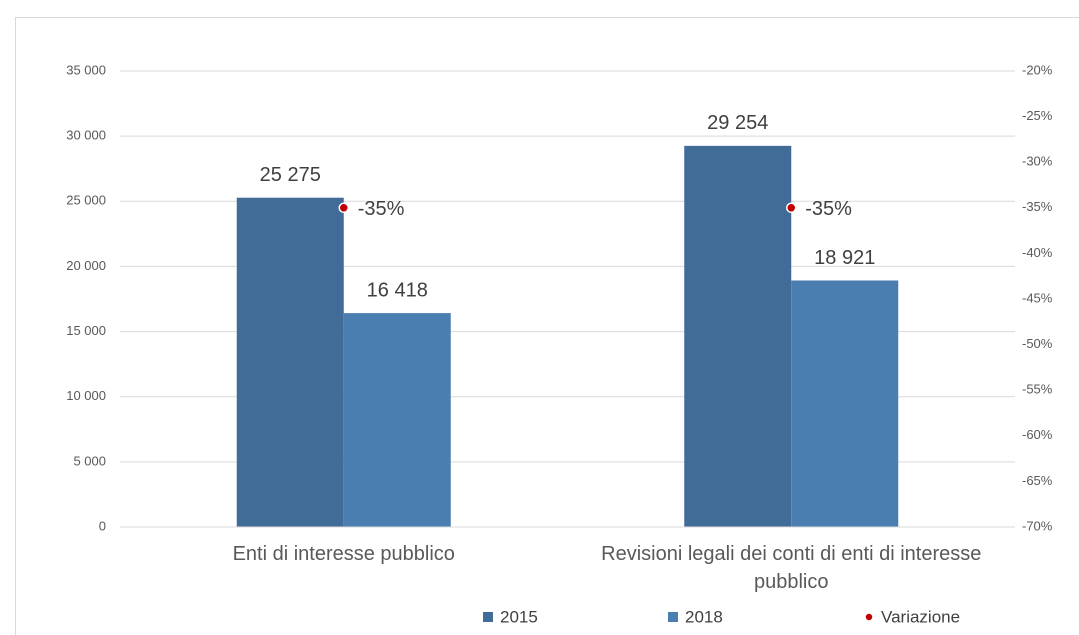 Image resolution: width=1079 pixels, height=635 pixels. I want to click on y2-tick-label: -30%, so click(1037, 161).